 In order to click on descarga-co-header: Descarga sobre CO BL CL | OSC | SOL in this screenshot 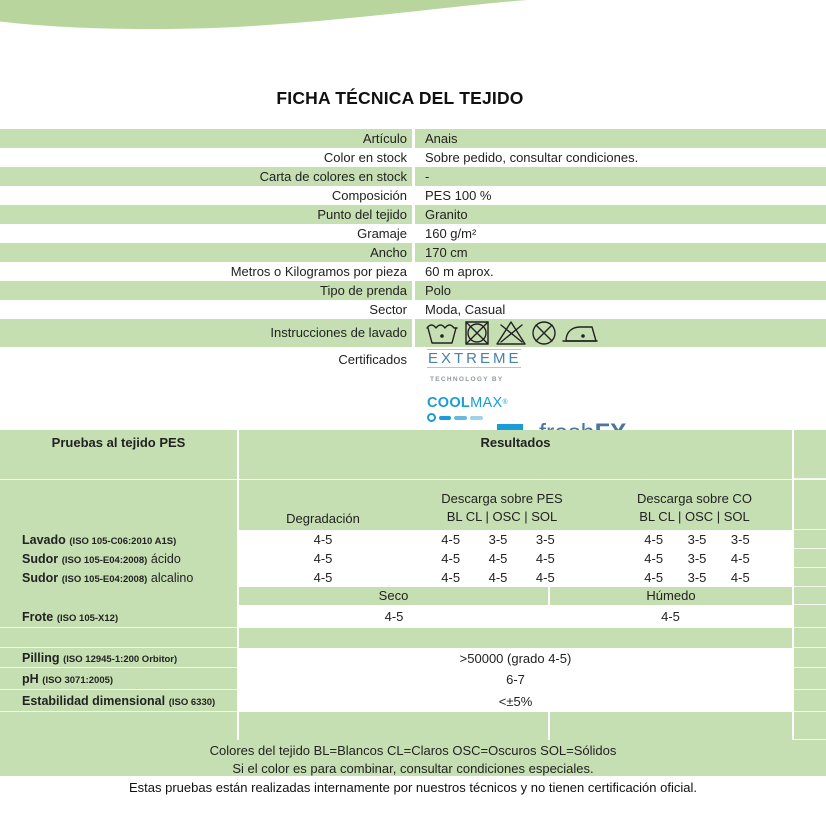, I will do `click(694, 505)`.